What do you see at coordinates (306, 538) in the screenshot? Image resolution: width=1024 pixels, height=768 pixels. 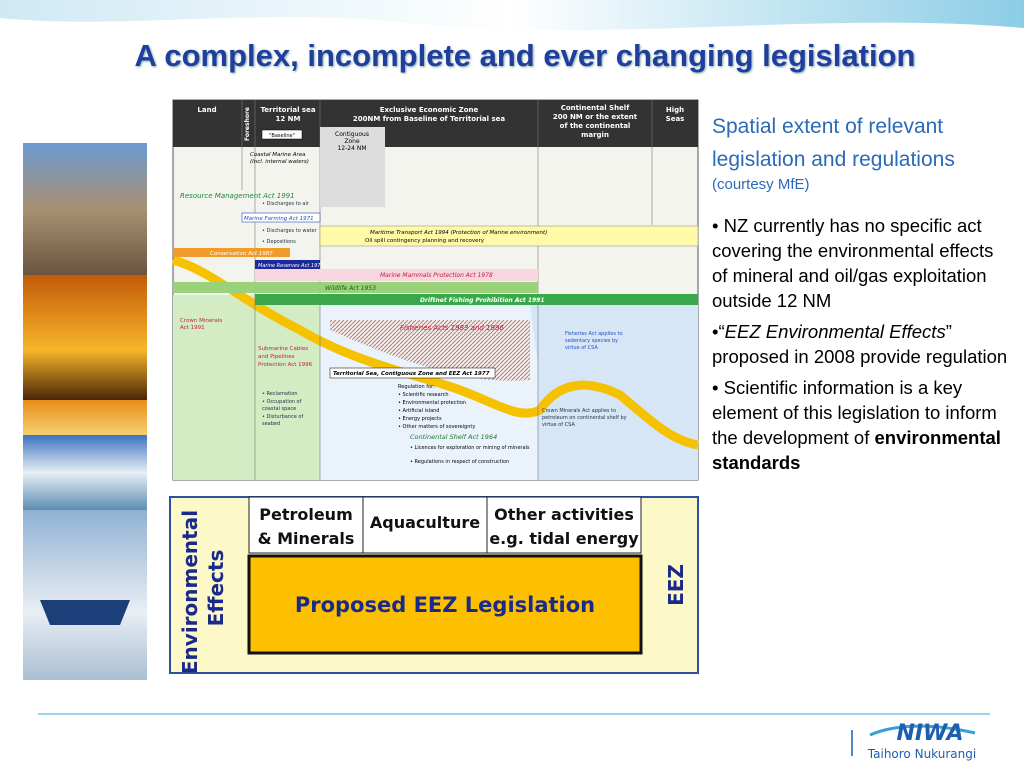 I see `box-label: & Minerals` at bounding box center [306, 538].